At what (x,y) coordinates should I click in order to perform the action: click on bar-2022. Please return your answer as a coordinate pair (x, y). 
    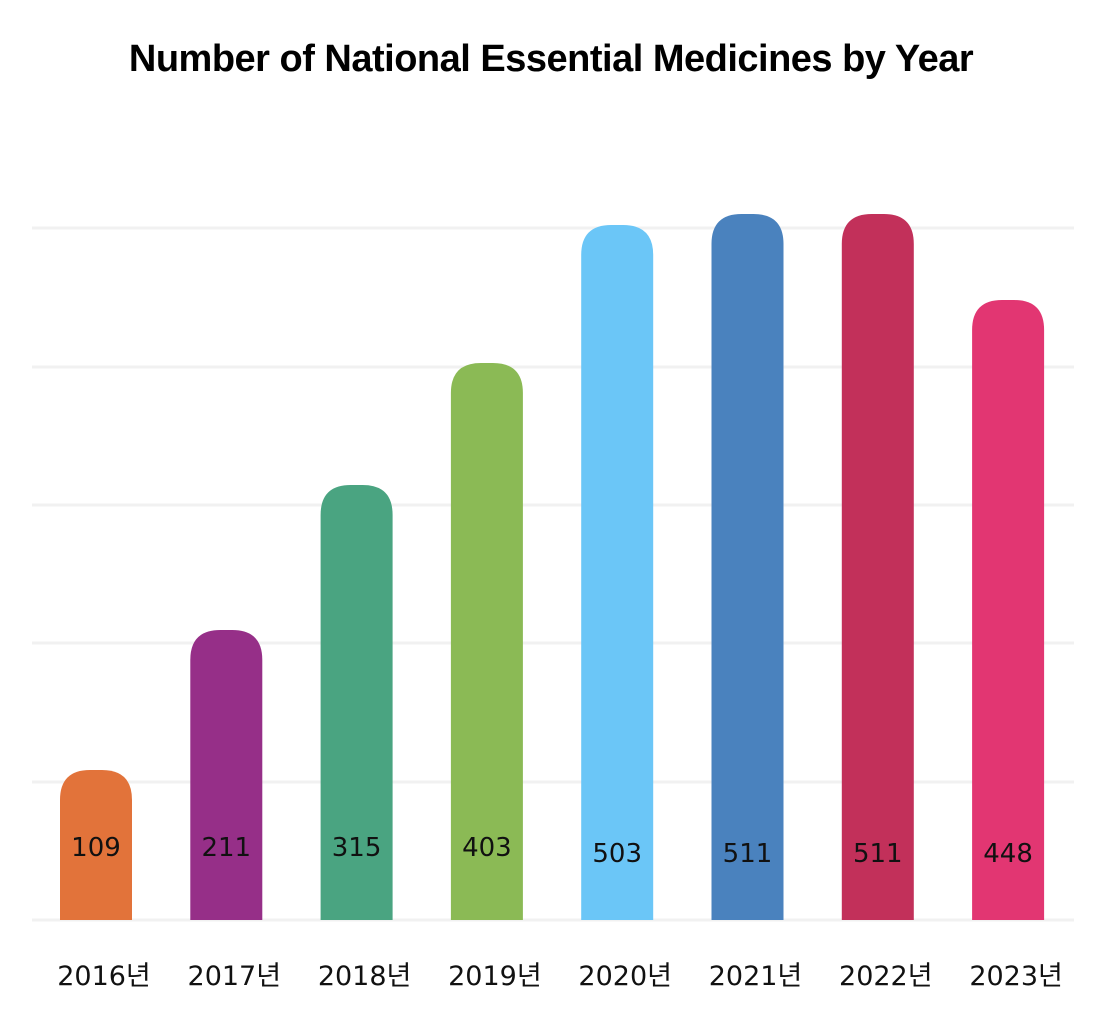
    Looking at the image, I should click on (877, 567).